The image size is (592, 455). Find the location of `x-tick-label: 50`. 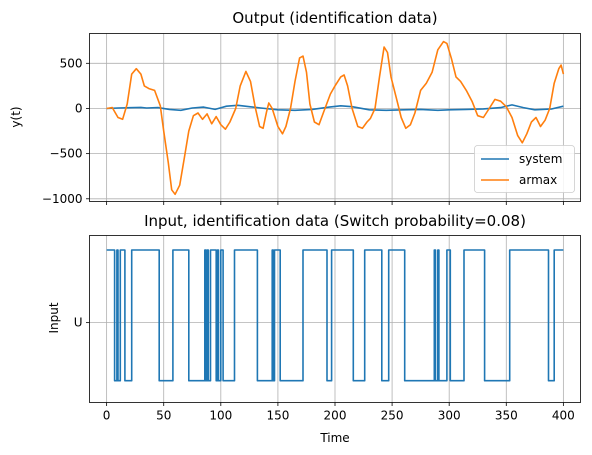

x-tick-label: 50 is located at coordinates (163, 416).